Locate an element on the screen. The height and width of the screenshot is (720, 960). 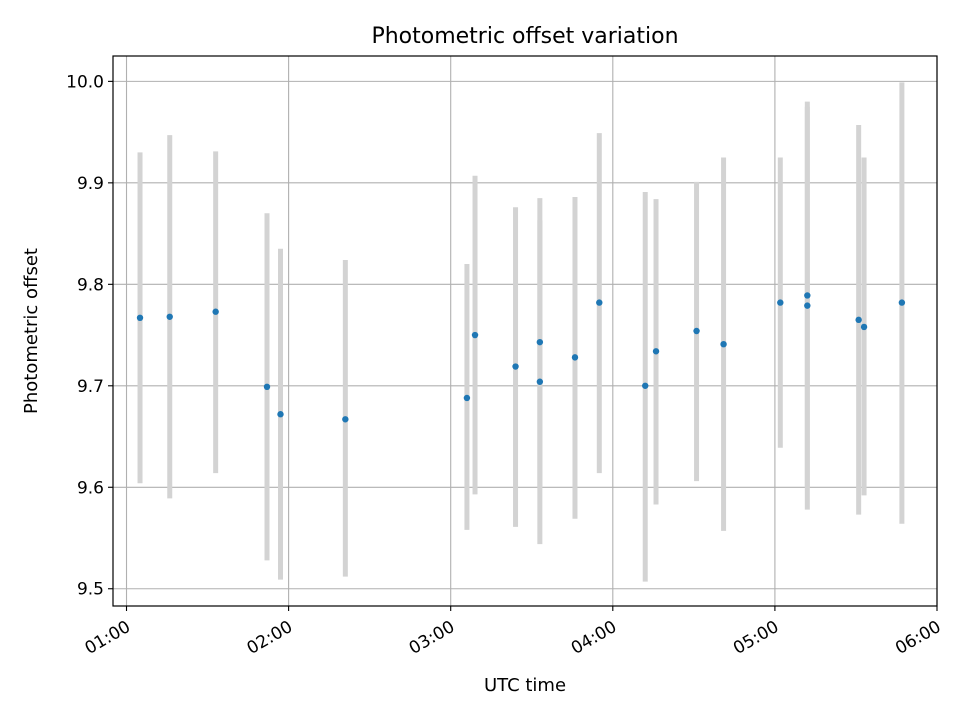
y-tick-label: 9.8 is located at coordinates (90, 285).